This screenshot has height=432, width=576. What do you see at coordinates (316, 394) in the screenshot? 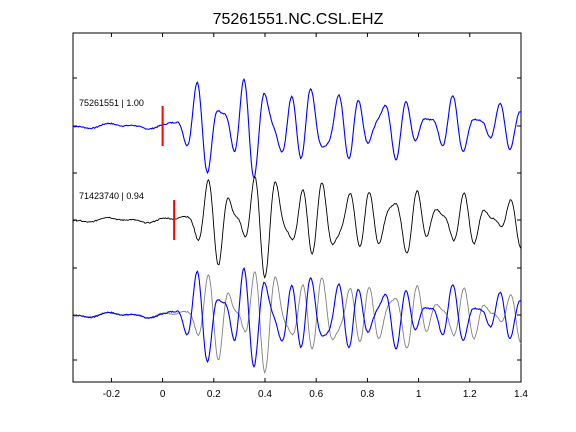
I see `x-tick-label: 0.6` at bounding box center [316, 394].